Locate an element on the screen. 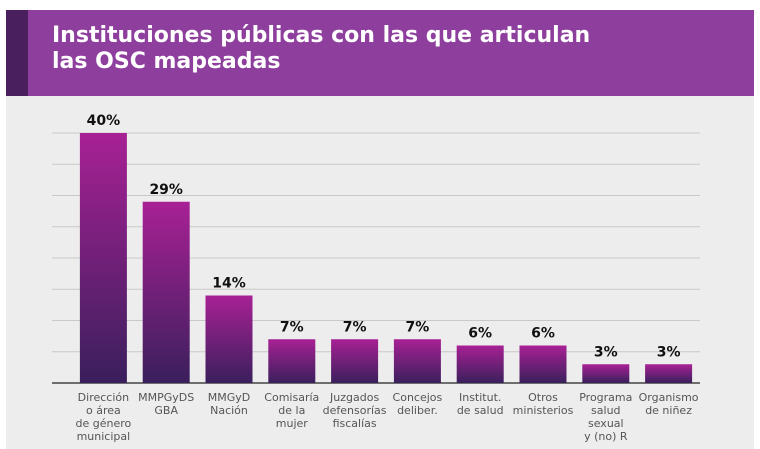 Image resolution: width=760 pixels, height=449 pixels. value-label: 14% is located at coordinates (229, 284).